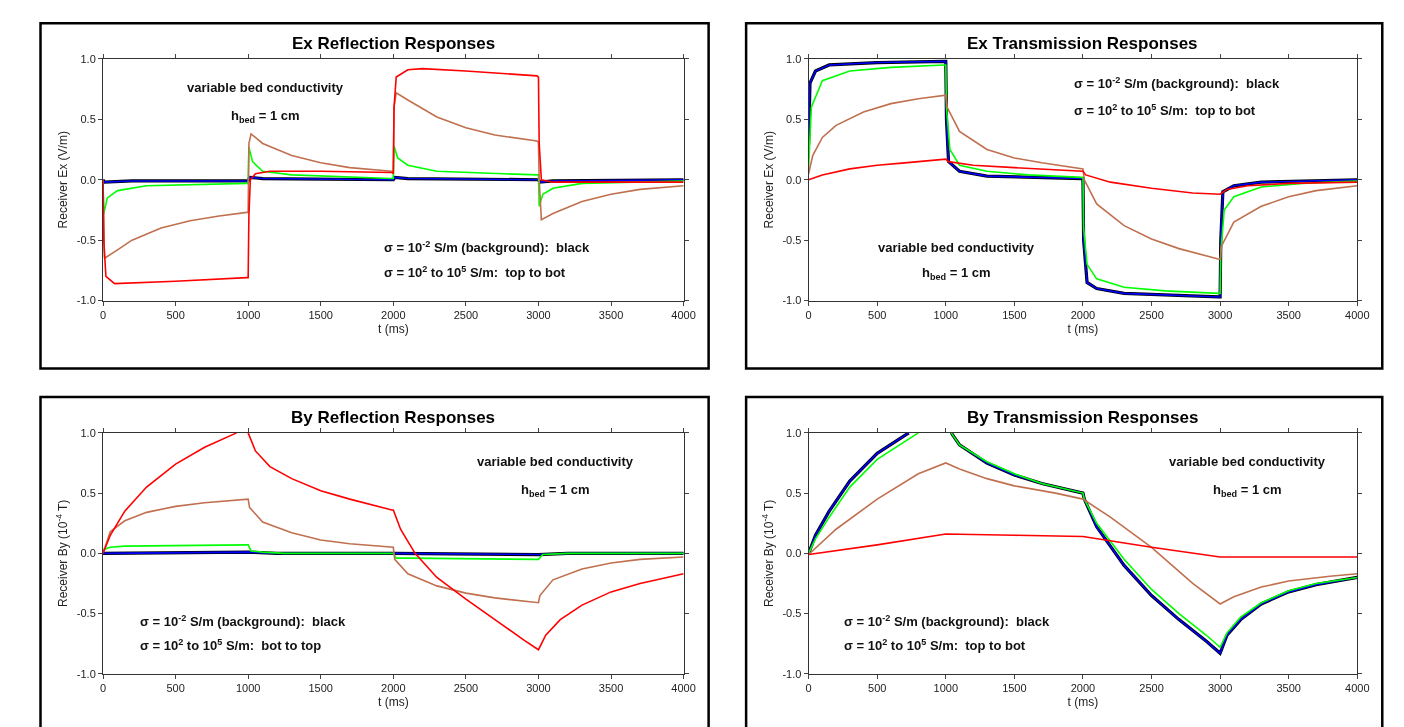 Image resolution: width=1404 pixels, height=727 pixels. Describe the element at coordinates (231, 645) in the screenshot. I see `annotation: σ = 10$^{2}$ to 10$^{5}$ S/m: bot to top` at that location.